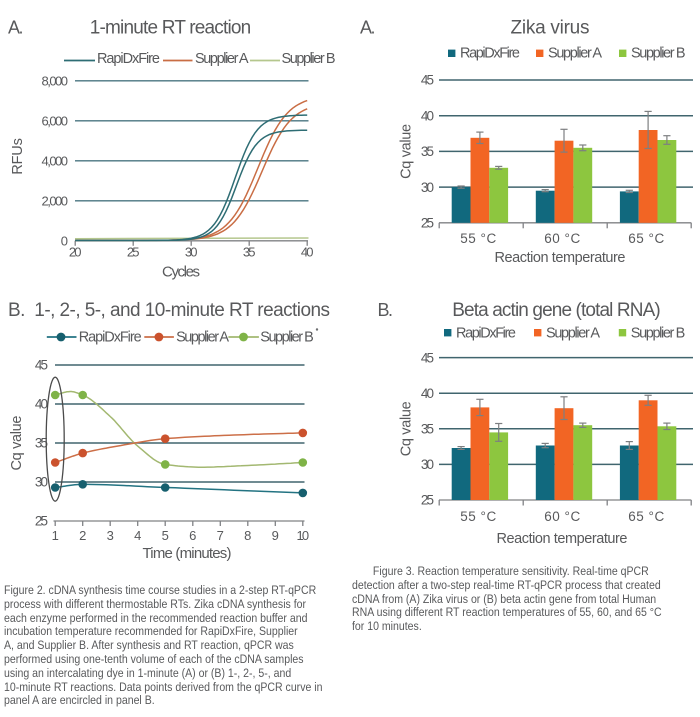  I want to click on svg-text: 8, so click(247, 535).